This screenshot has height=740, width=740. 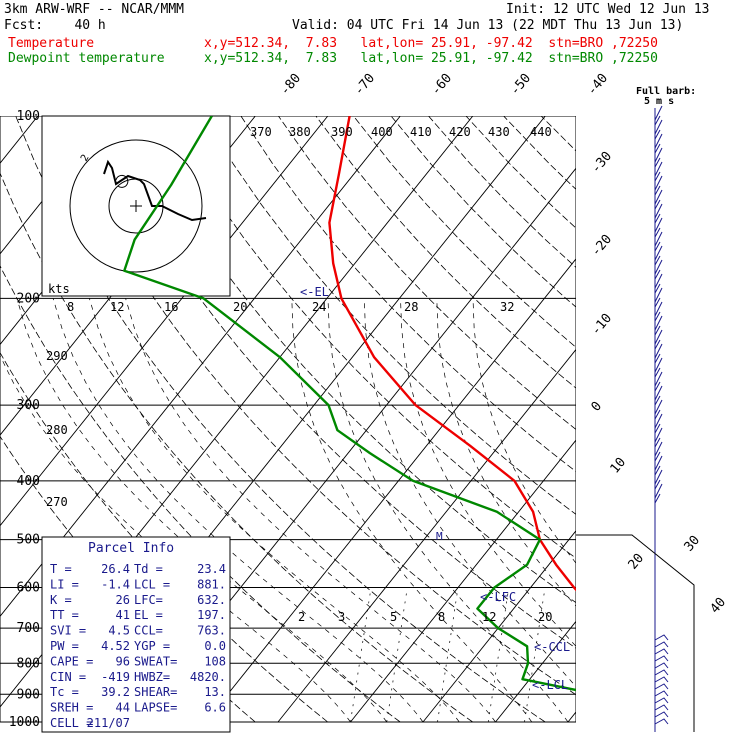 What do you see at coordinates (136, 206) in the screenshot?
I see `hodograph-ring` at bounding box center [136, 206].